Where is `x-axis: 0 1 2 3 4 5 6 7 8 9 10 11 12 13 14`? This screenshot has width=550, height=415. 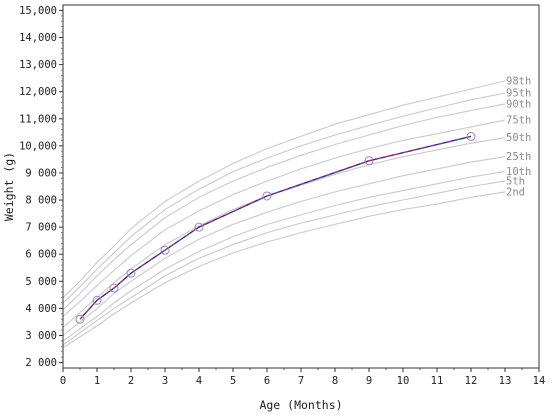
x-axis: 0 1 2 3 4 5 6 7 8 9 10 11 12 13 14 is located at coordinates (302, 377).